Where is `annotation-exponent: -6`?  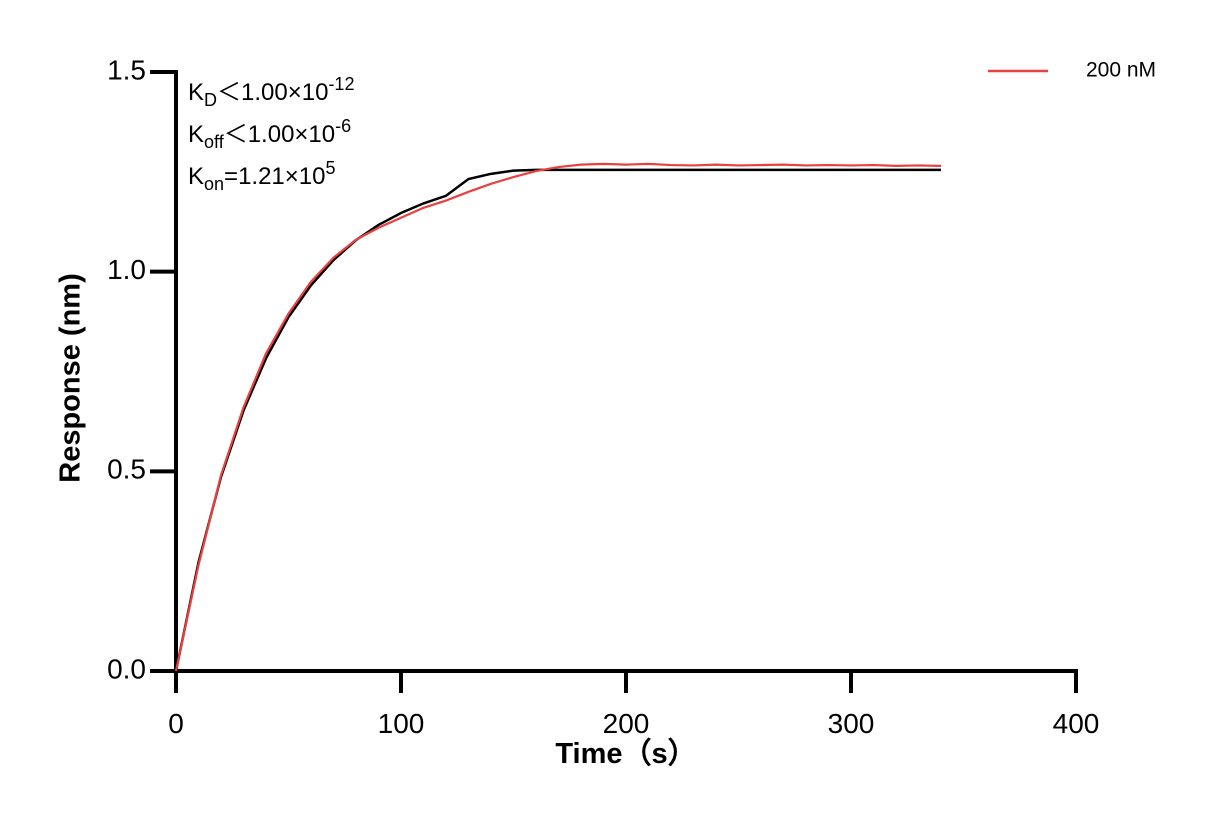 annotation-exponent: -6 is located at coordinates (343, 126).